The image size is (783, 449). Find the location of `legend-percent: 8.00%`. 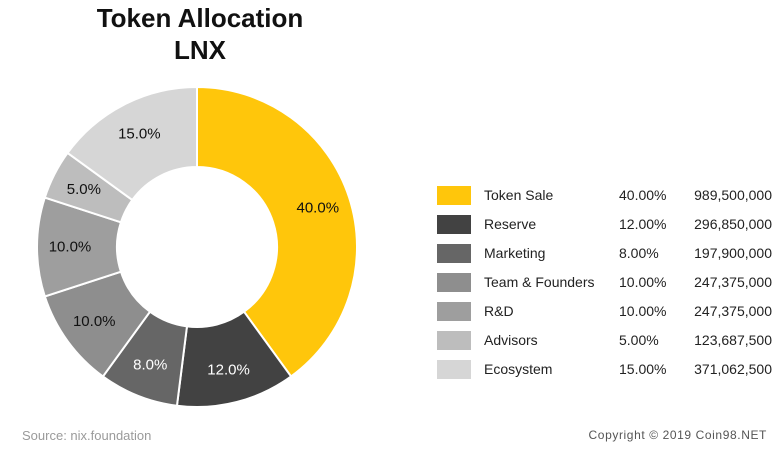

legend-percent: 8.00% is located at coordinates (639, 253).